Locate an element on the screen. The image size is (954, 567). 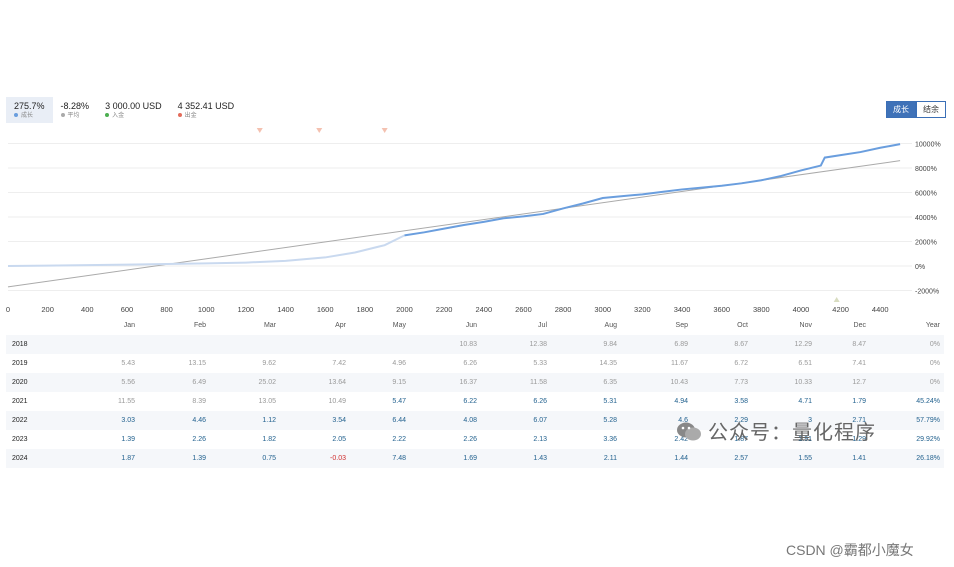
x-tick-label: 2000 is located at coordinates (404, 309).